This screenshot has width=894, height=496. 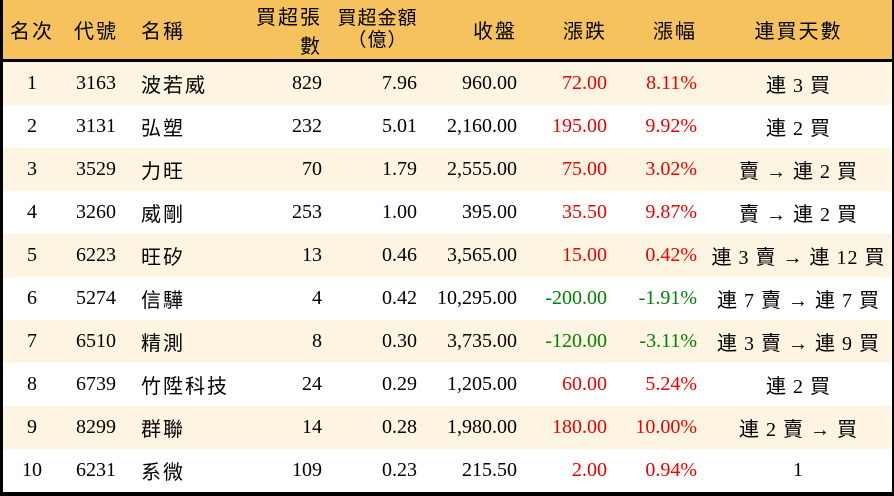 I want to click on cell-code: 3131, so click(x=96, y=126).